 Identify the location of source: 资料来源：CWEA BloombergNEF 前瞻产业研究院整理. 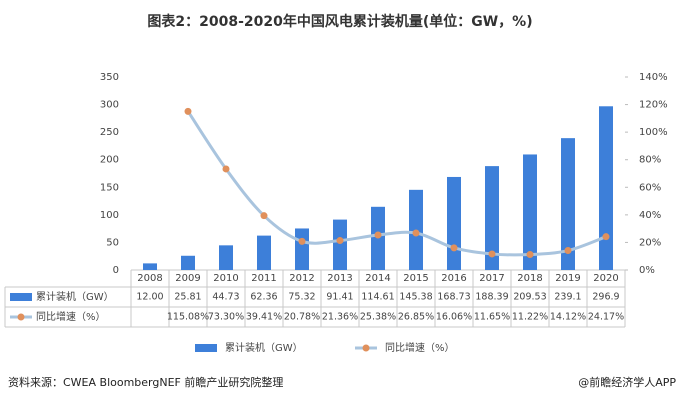
(145, 382).